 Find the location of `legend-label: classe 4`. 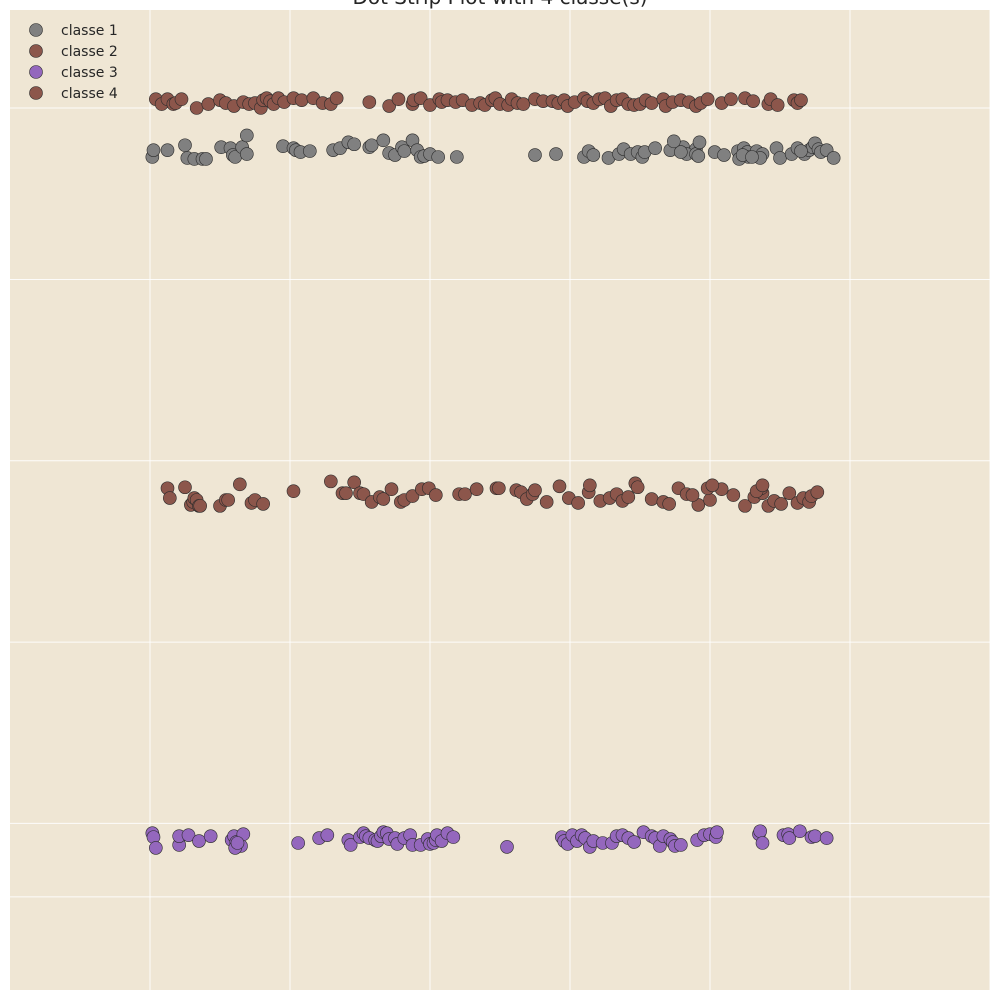

legend-label: classe 4 is located at coordinates (89, 94).